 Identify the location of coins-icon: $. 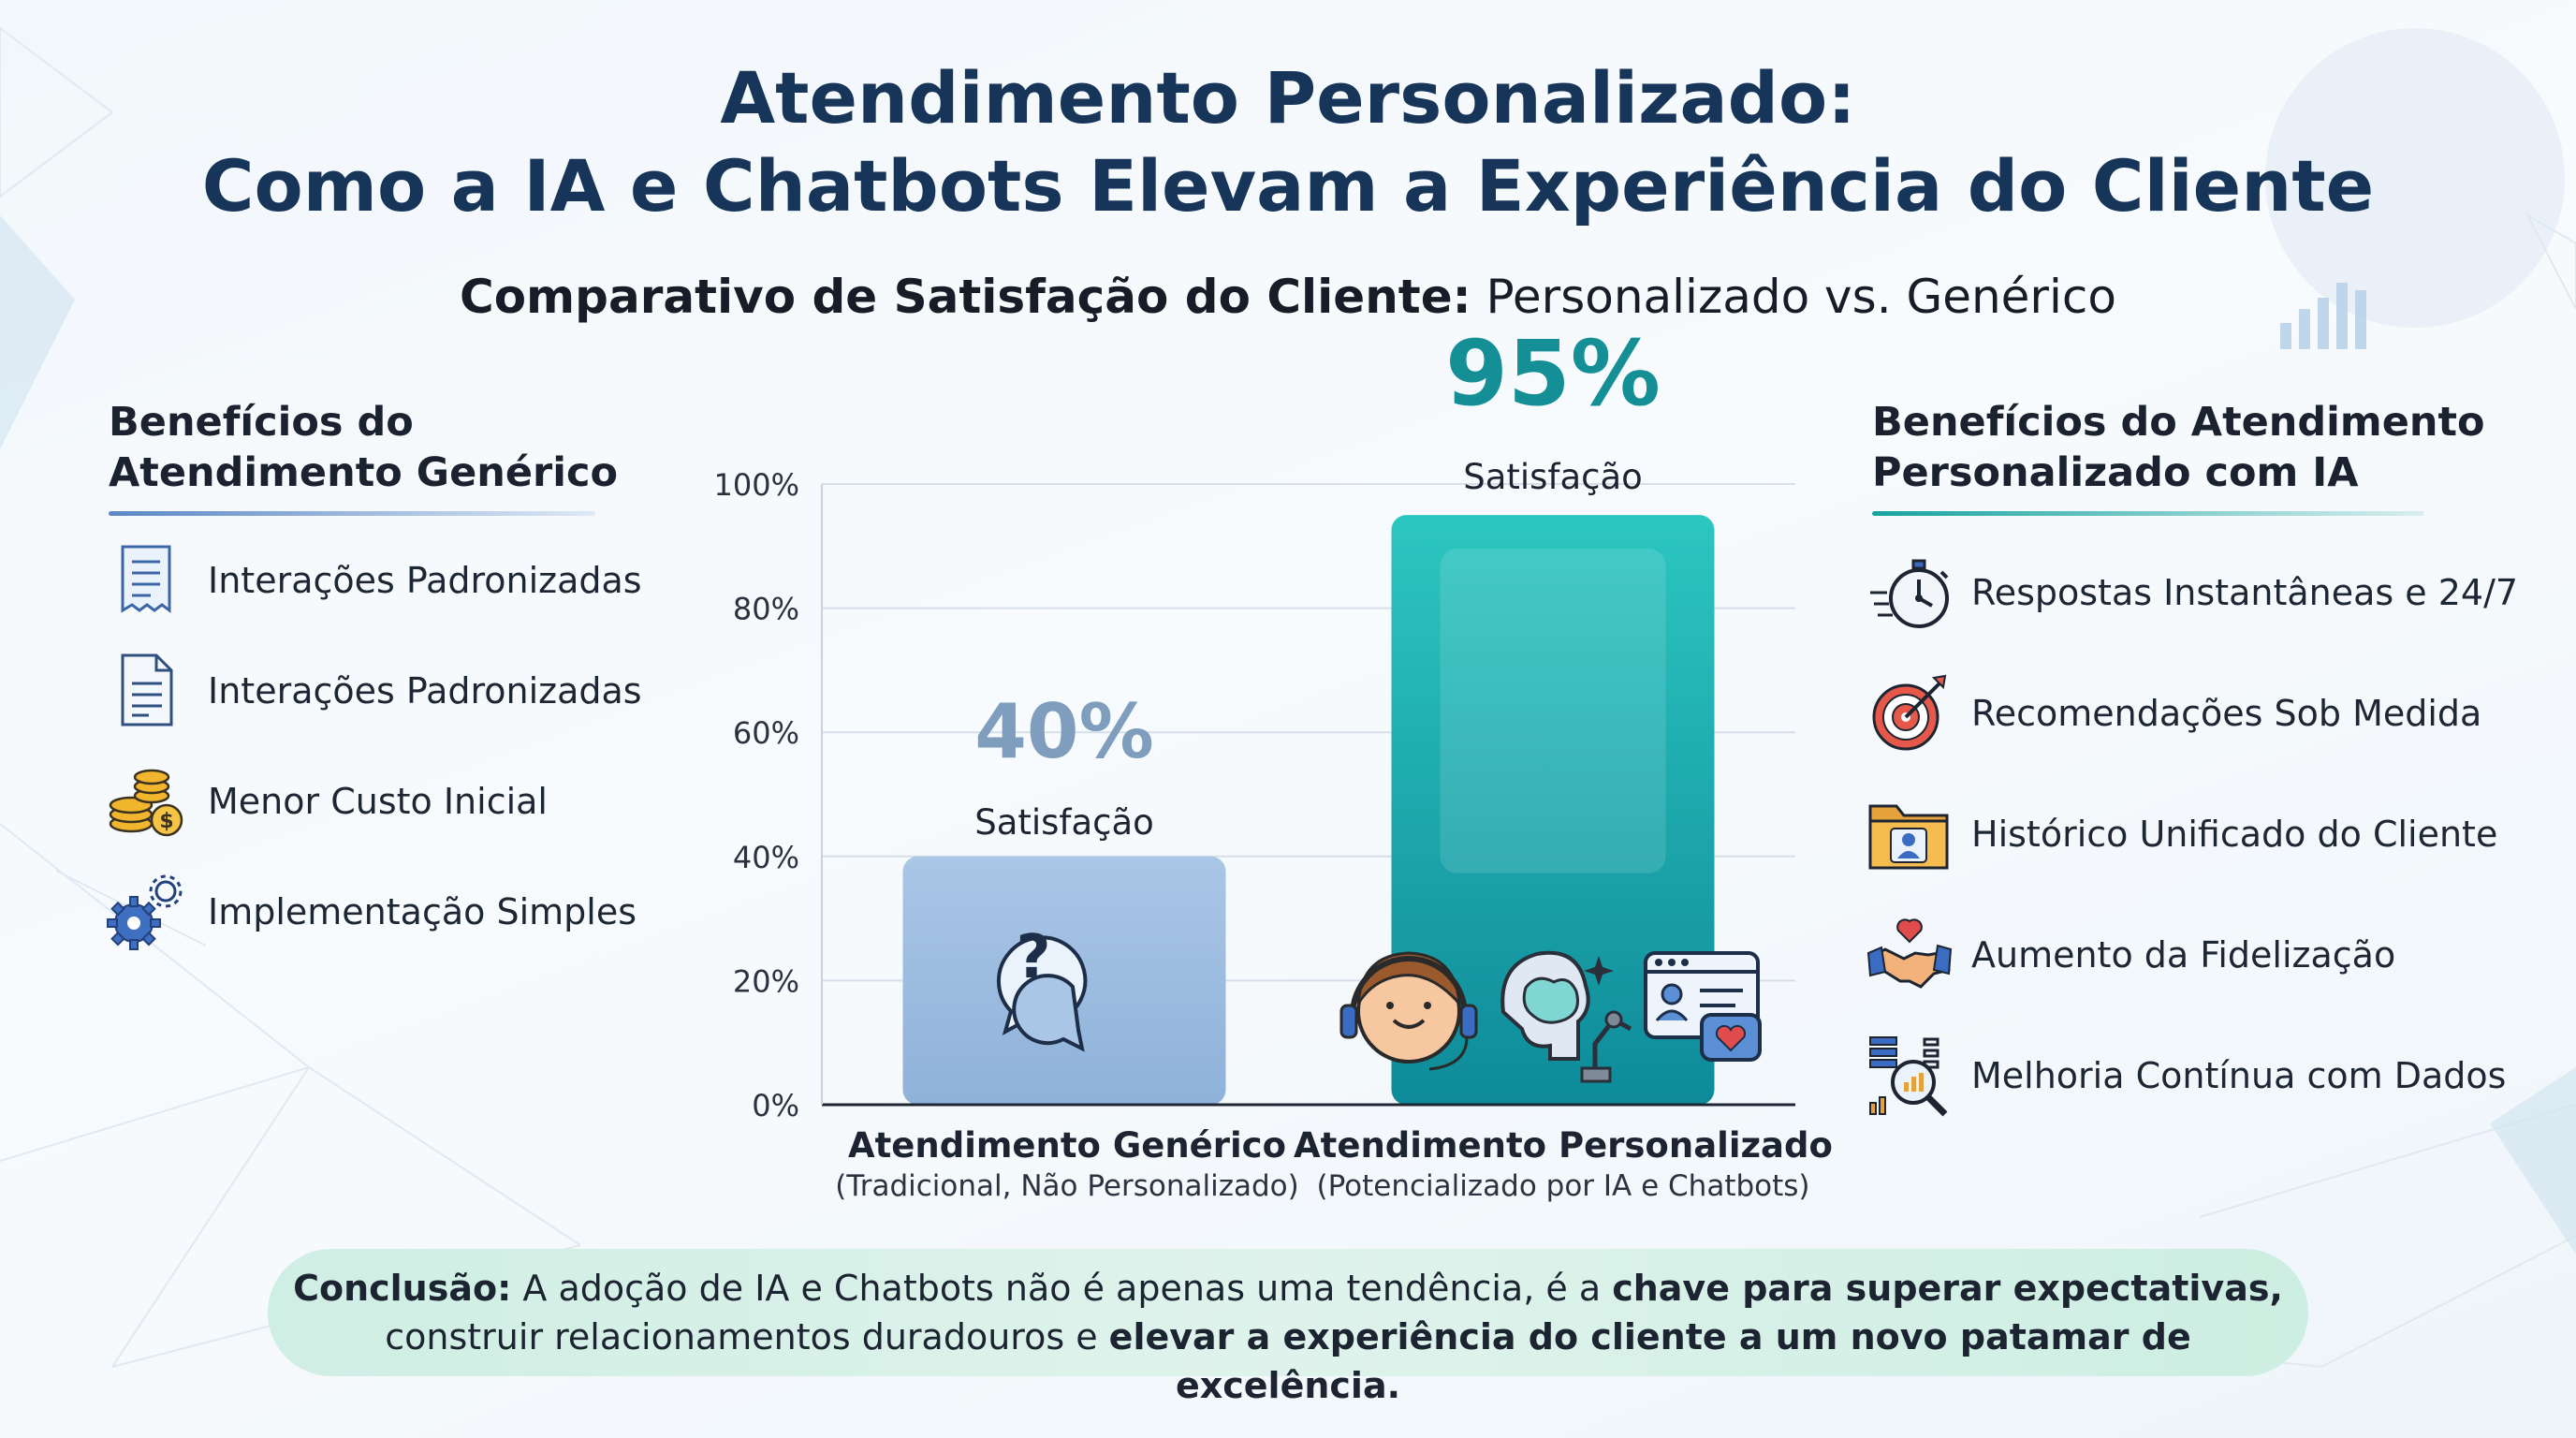
(146, 801).